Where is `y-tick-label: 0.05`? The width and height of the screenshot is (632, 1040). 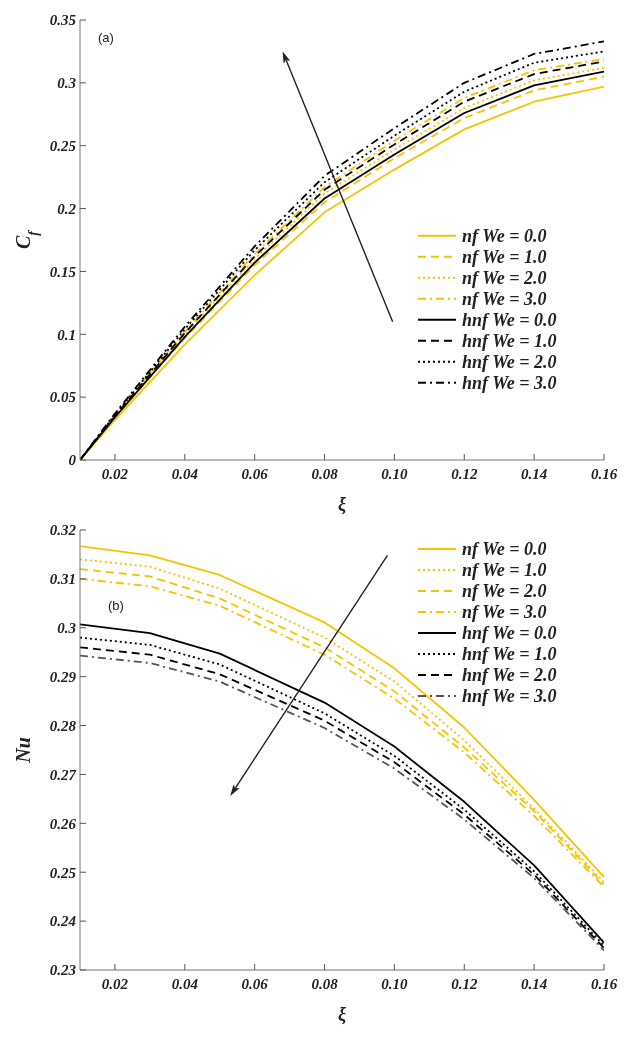 y-tick-label: 0.05 is located at coordinates (63, 397).